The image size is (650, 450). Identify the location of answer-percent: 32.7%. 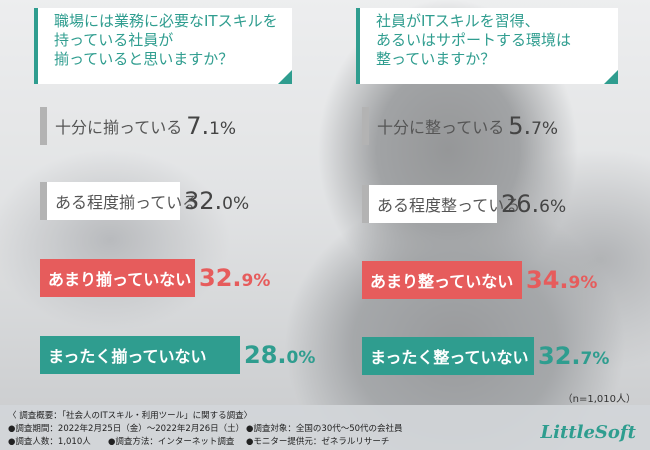
(573, 356).